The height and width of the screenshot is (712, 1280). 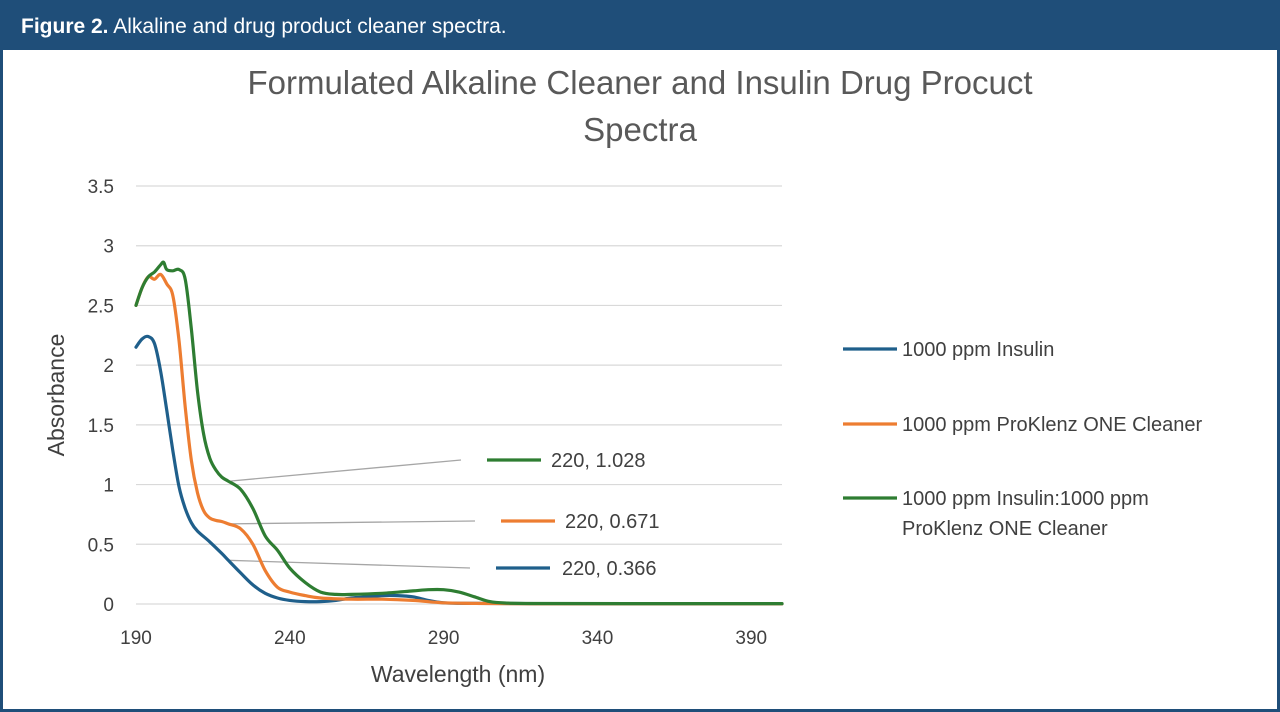 What do you see at coordinates (101, 306) in the screenshot?
I see `y-tick-label: 2.5` at bounding box center [101, 306].